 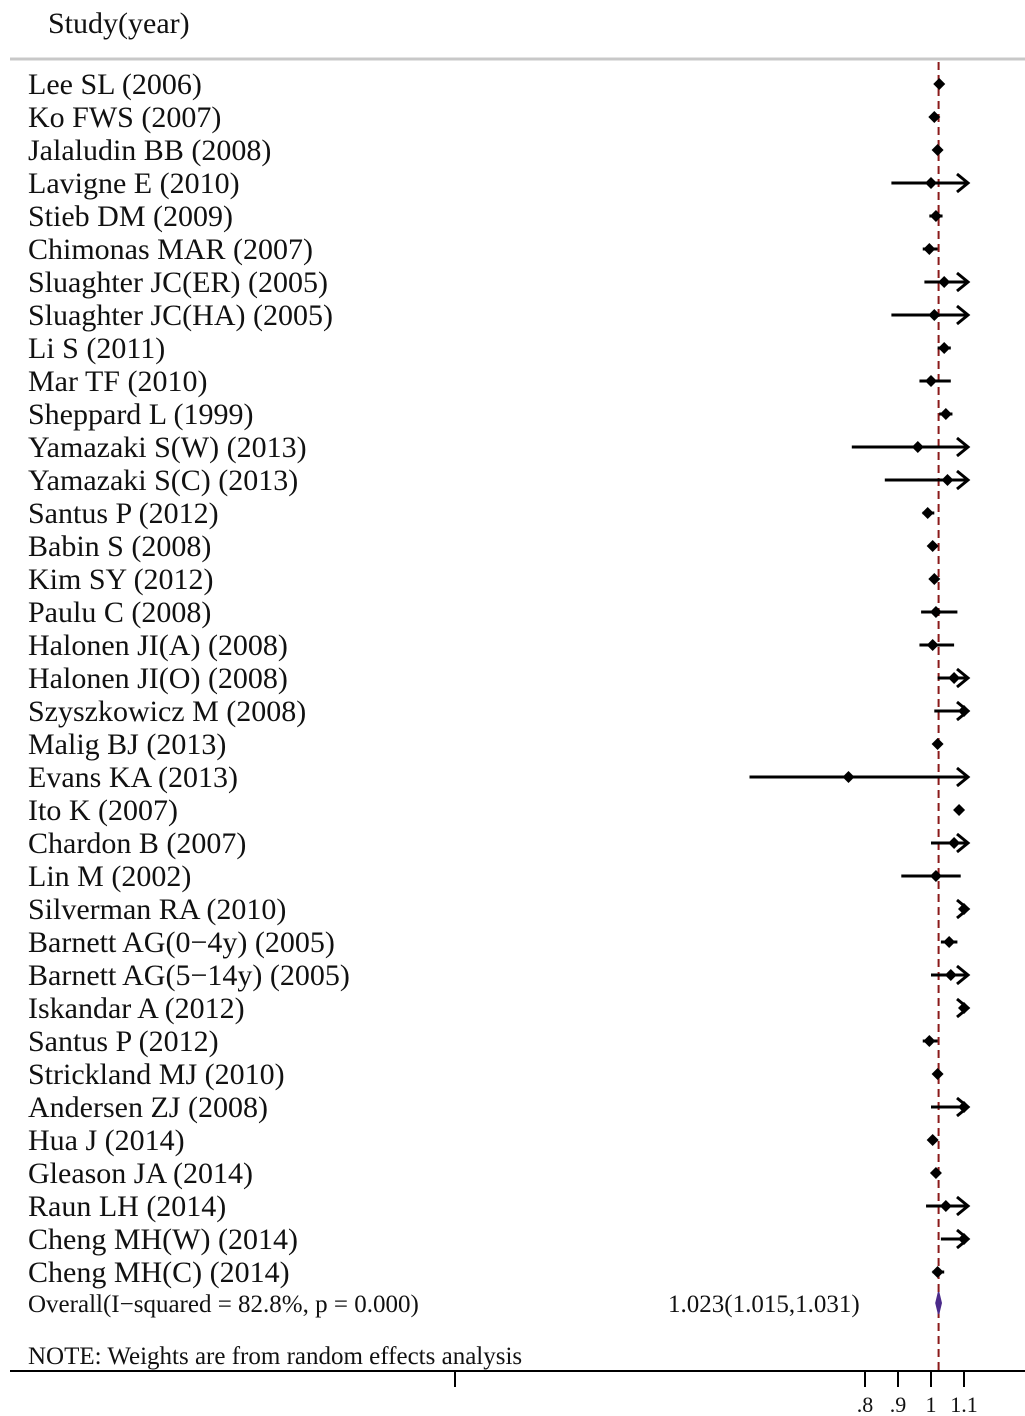 What do you see at coordinates (163, 480) in the screenshot?
I see `study-label: Yamazaki S(C) (2013)` at bounding box center [163, 480].